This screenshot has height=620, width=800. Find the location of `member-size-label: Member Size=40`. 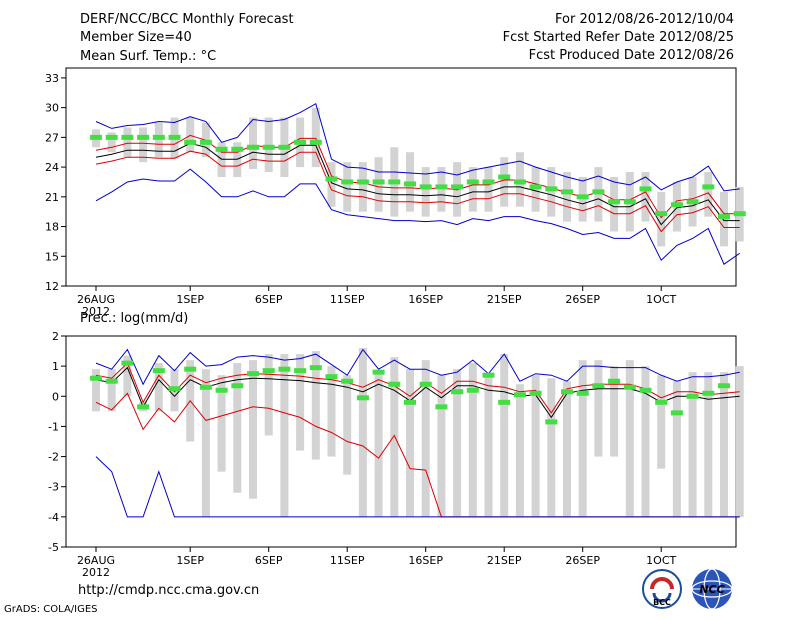

member-size-label: Member Size=40 is located at coordinates (136, 37).